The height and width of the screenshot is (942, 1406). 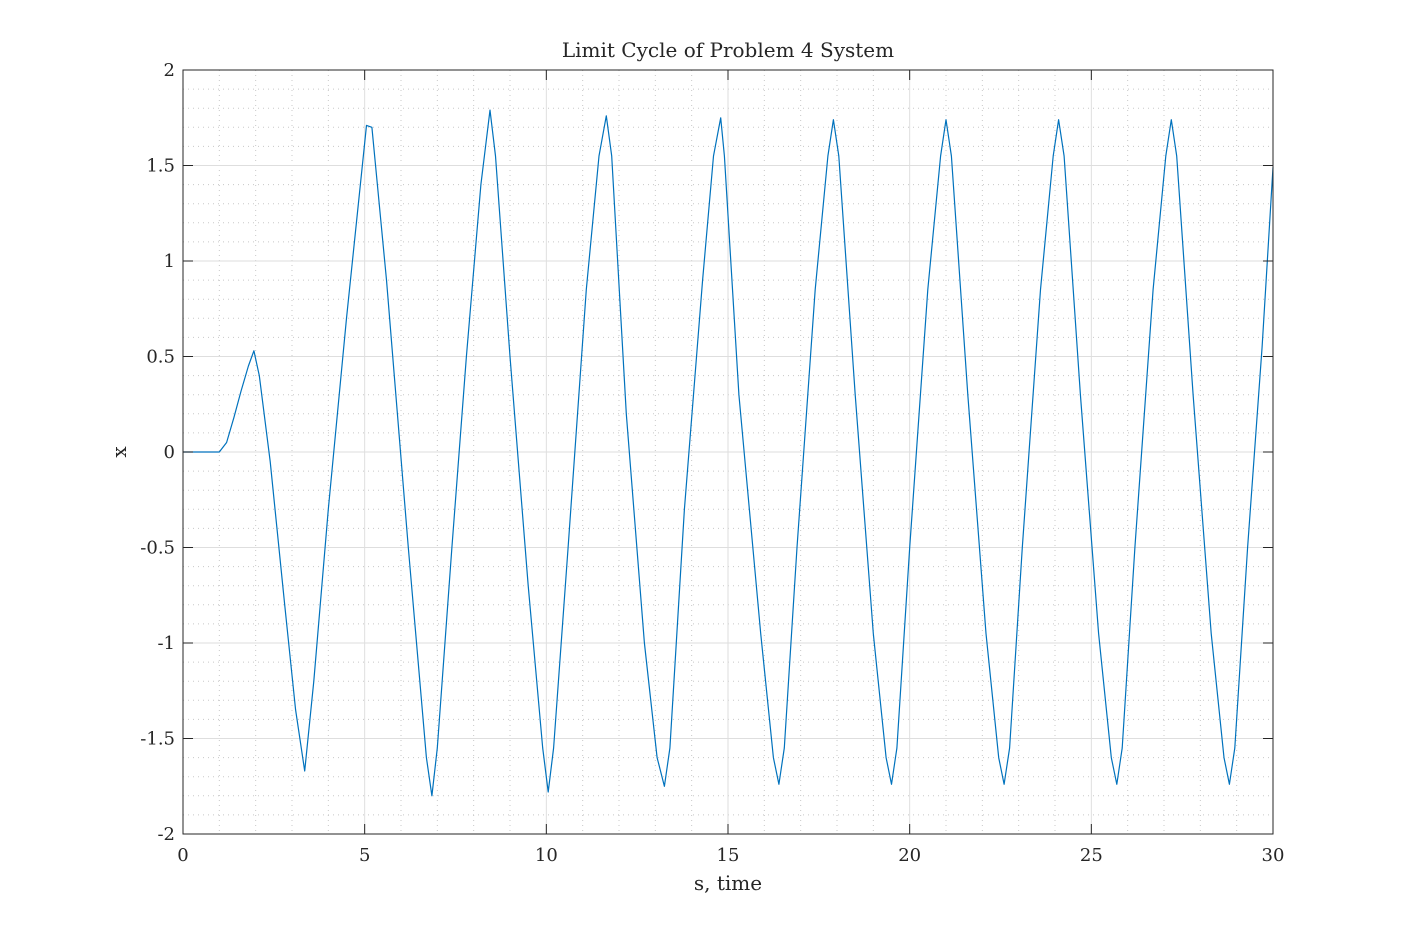 I want to click on y-tick-label: 2, so click(x=169, y=70).